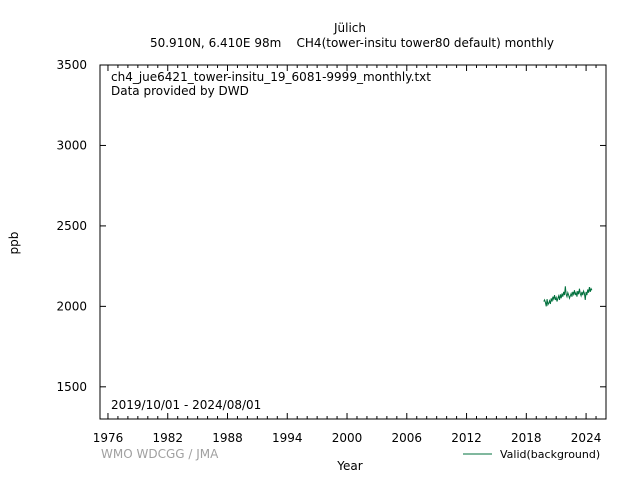  I want to click on legend: Valid(background), so click(531, 454).